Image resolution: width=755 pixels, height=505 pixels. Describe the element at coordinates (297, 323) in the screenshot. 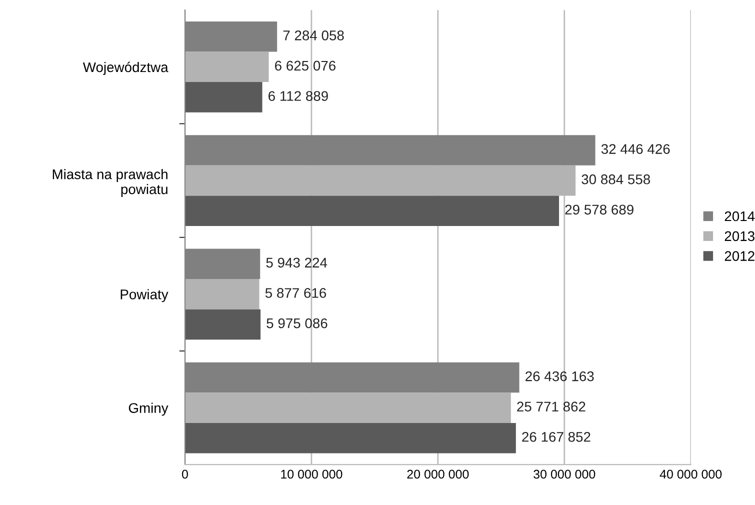

I see `data-label: 5 975 086` at that location.